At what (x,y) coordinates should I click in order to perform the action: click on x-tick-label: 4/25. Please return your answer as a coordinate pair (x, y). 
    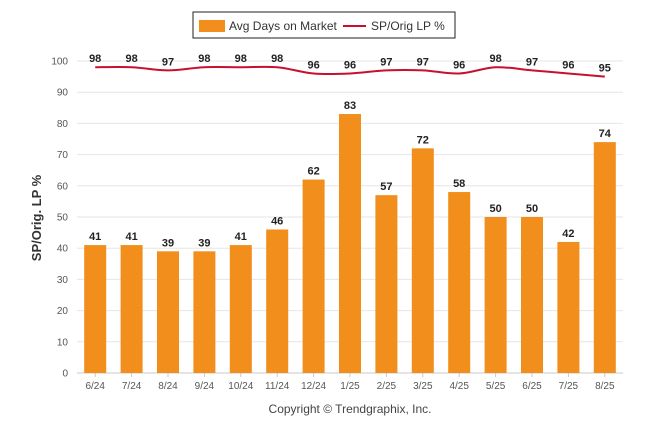
    Looking at the image, I should click on (459, 386).